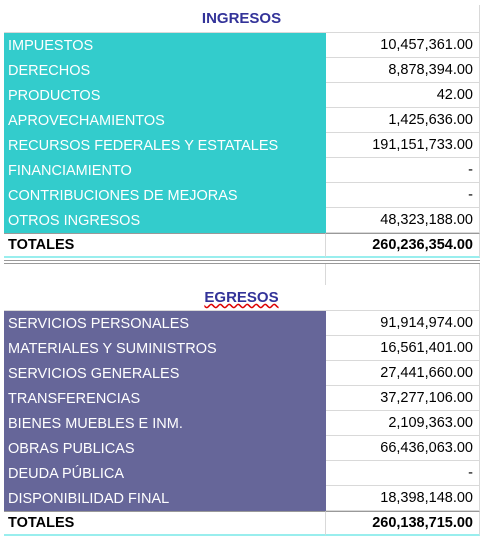 This screenshot has height=539, width=482. Describe the element at coordinates (403, 423) in the screenshot. I see `row-value: 2,109,363.00` at that location.